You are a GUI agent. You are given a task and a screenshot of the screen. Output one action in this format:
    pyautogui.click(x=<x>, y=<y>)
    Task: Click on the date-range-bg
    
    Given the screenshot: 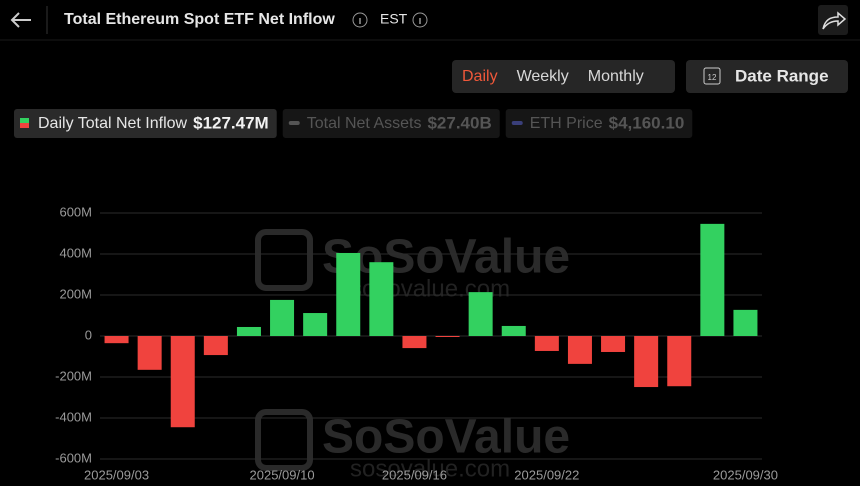 What is the action you would take?
    pyautogui.click(x=767, y=76)
    